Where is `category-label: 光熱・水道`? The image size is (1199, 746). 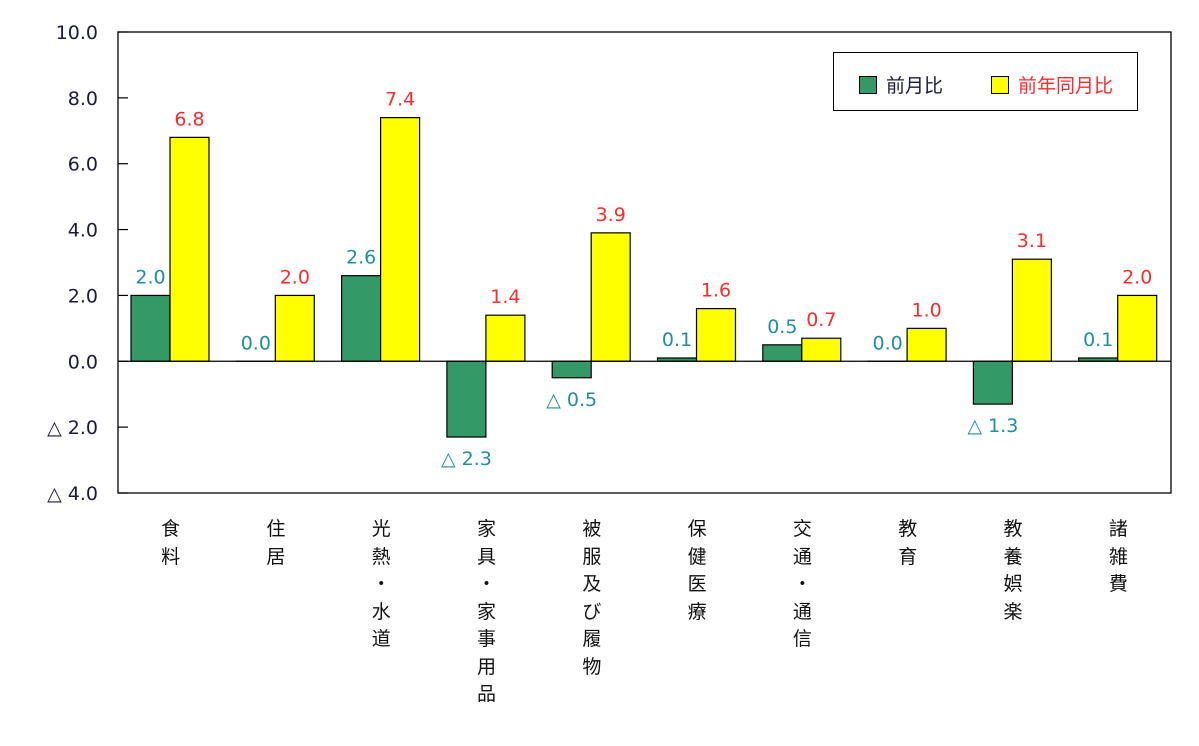 category-label: 光熱・水道 is located at coordinates (381, 584).